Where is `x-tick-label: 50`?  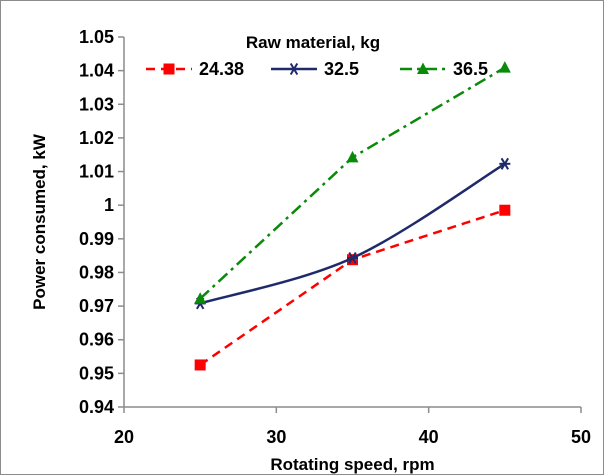
x-tick-label: 50 is located at coordinates (581, 437).